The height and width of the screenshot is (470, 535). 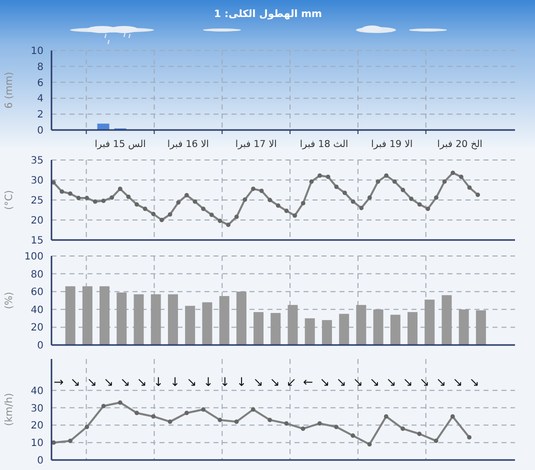 I want to click on x-tick-label: الس 15 فبرا, so click(x=120, y=144).